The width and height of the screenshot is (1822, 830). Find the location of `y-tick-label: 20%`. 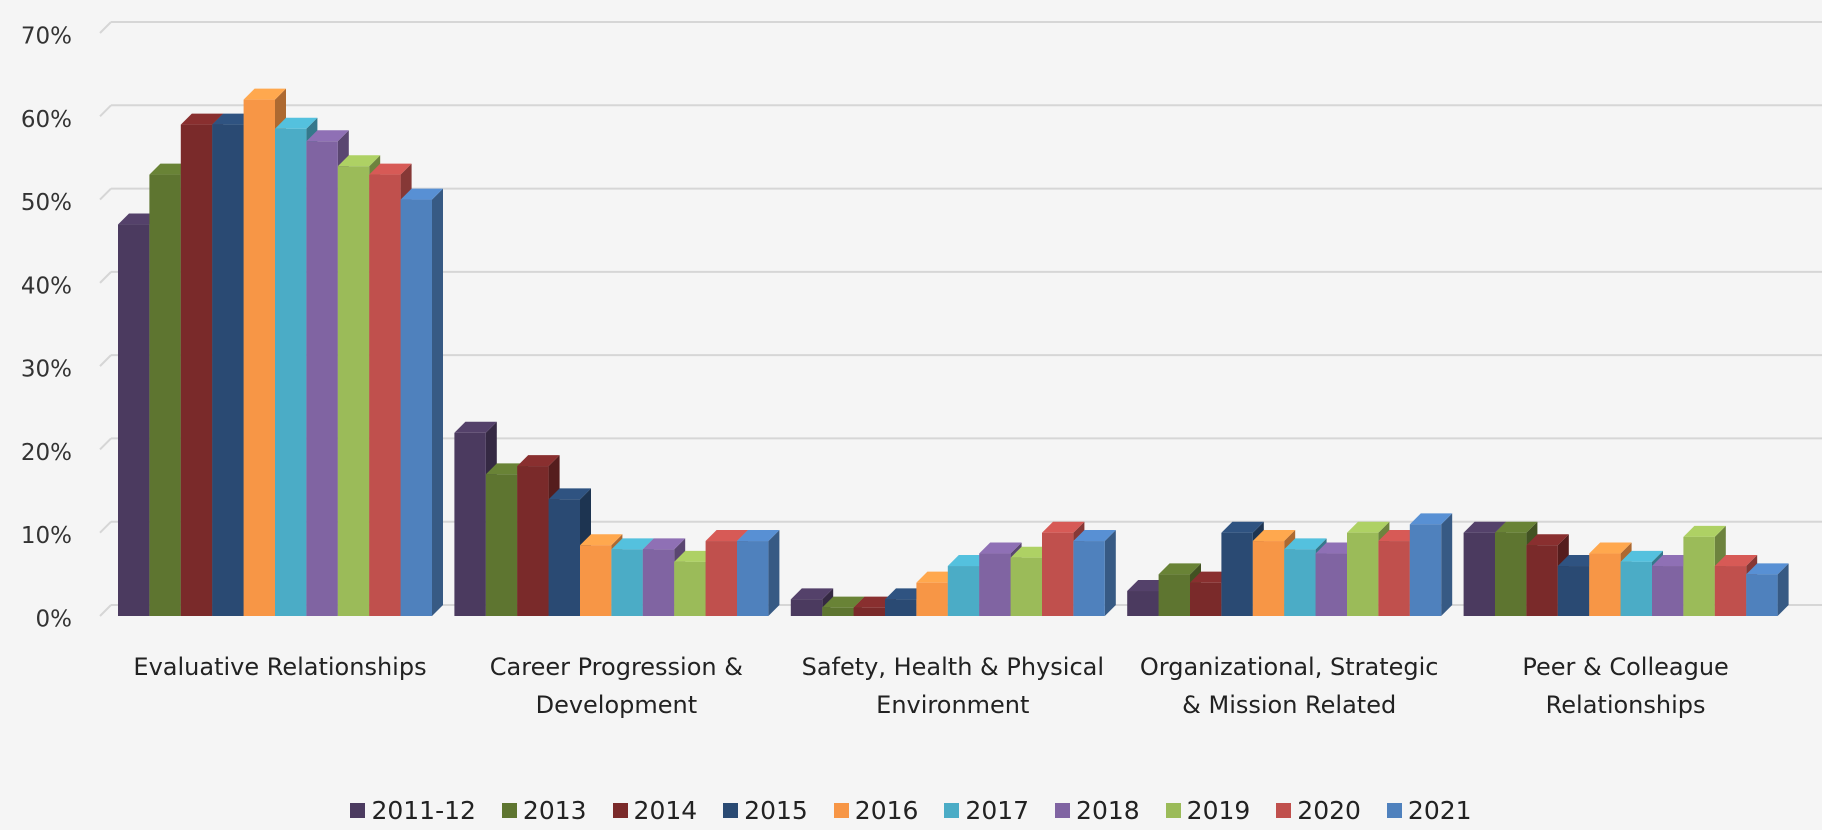

y-tick-label: 20% is located at coordinates (46, 453).